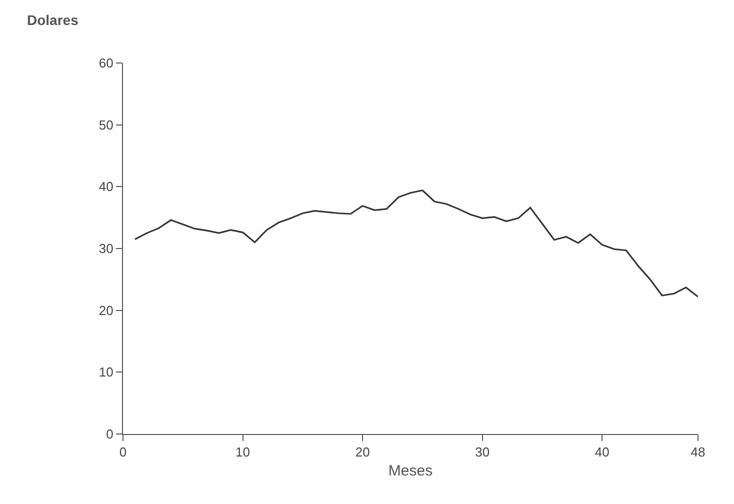  Describe the element at coordinates (482, 452) in the screenshot. I see `x-tick-label: 30` at that location.